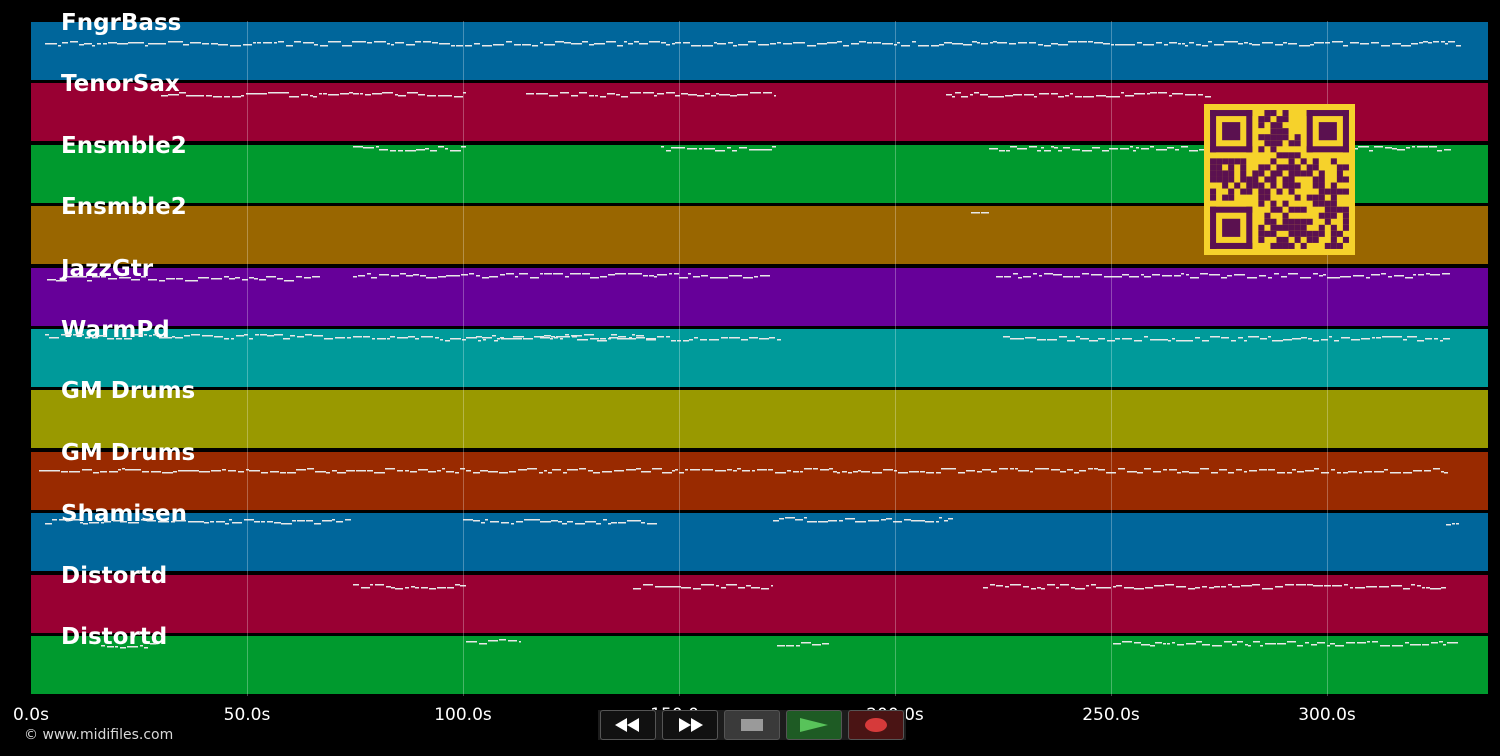  Describe the element at coordinates (814, 725) in the screenshot. I see `play-button` at that location.